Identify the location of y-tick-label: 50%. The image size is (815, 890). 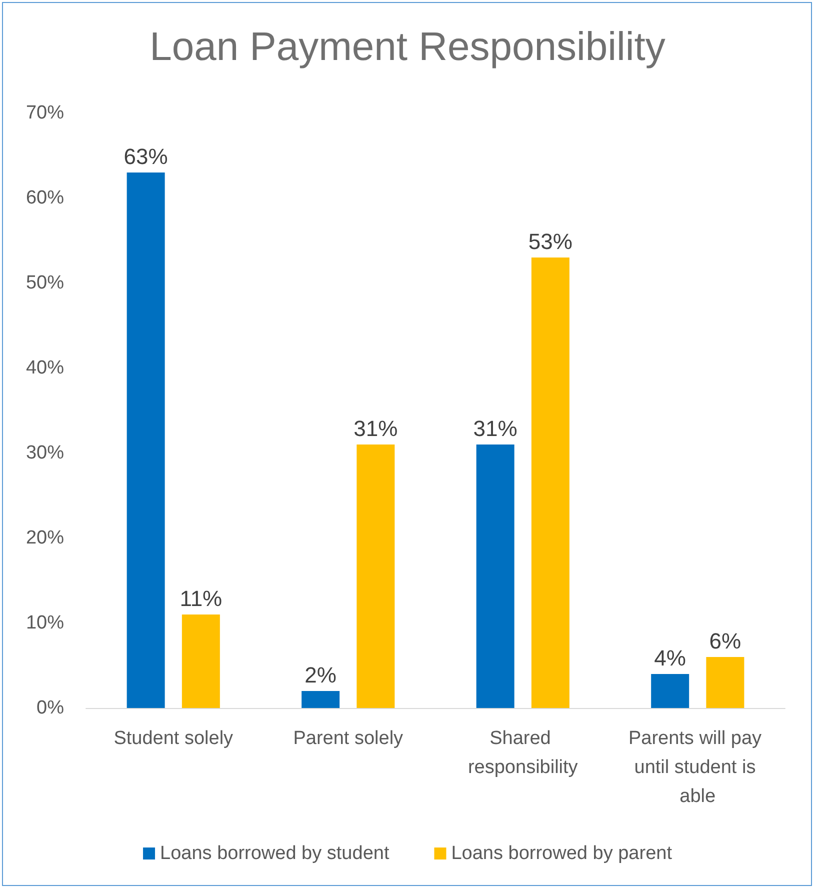
(45, 283).